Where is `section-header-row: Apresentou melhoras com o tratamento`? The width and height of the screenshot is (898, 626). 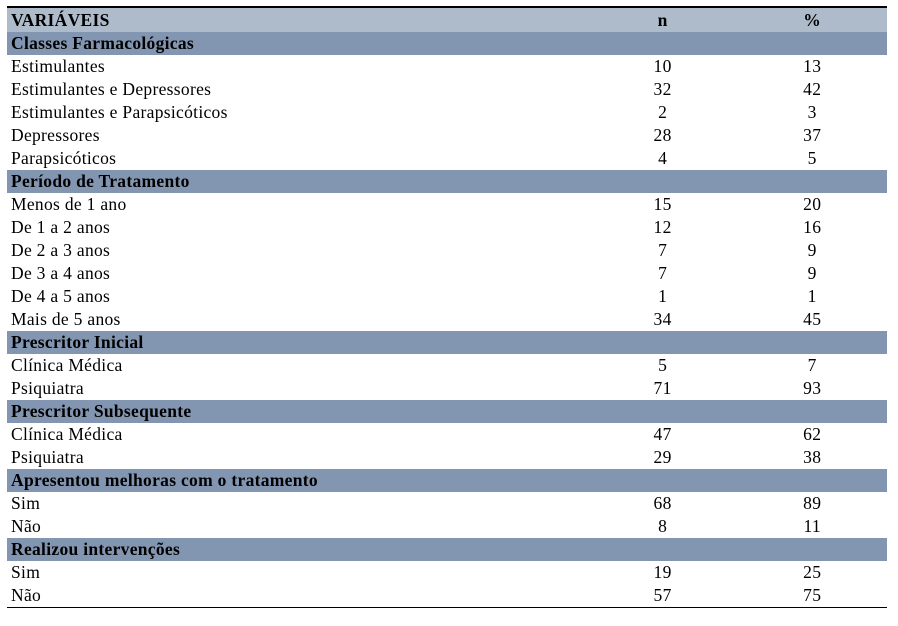 section-header-row: Apresentou melhoras com o tratamento is located at coordinates (447, 480).